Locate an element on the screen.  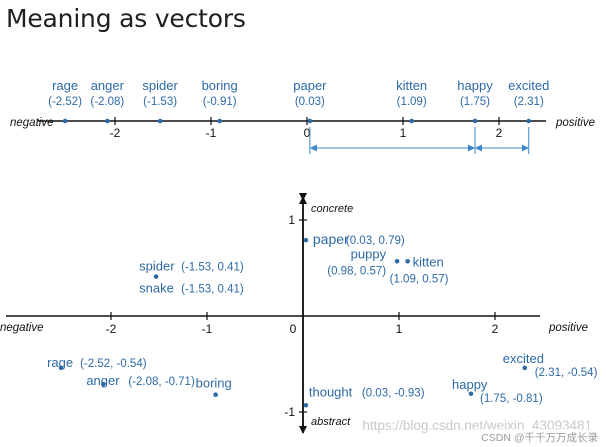
line-tick-label: -2 is located at coordinates (115, 133).